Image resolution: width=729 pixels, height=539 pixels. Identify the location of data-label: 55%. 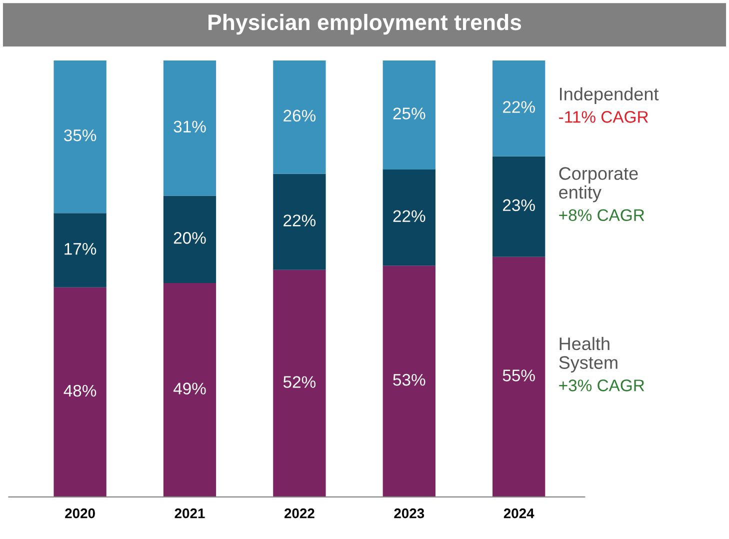
(518, 376).